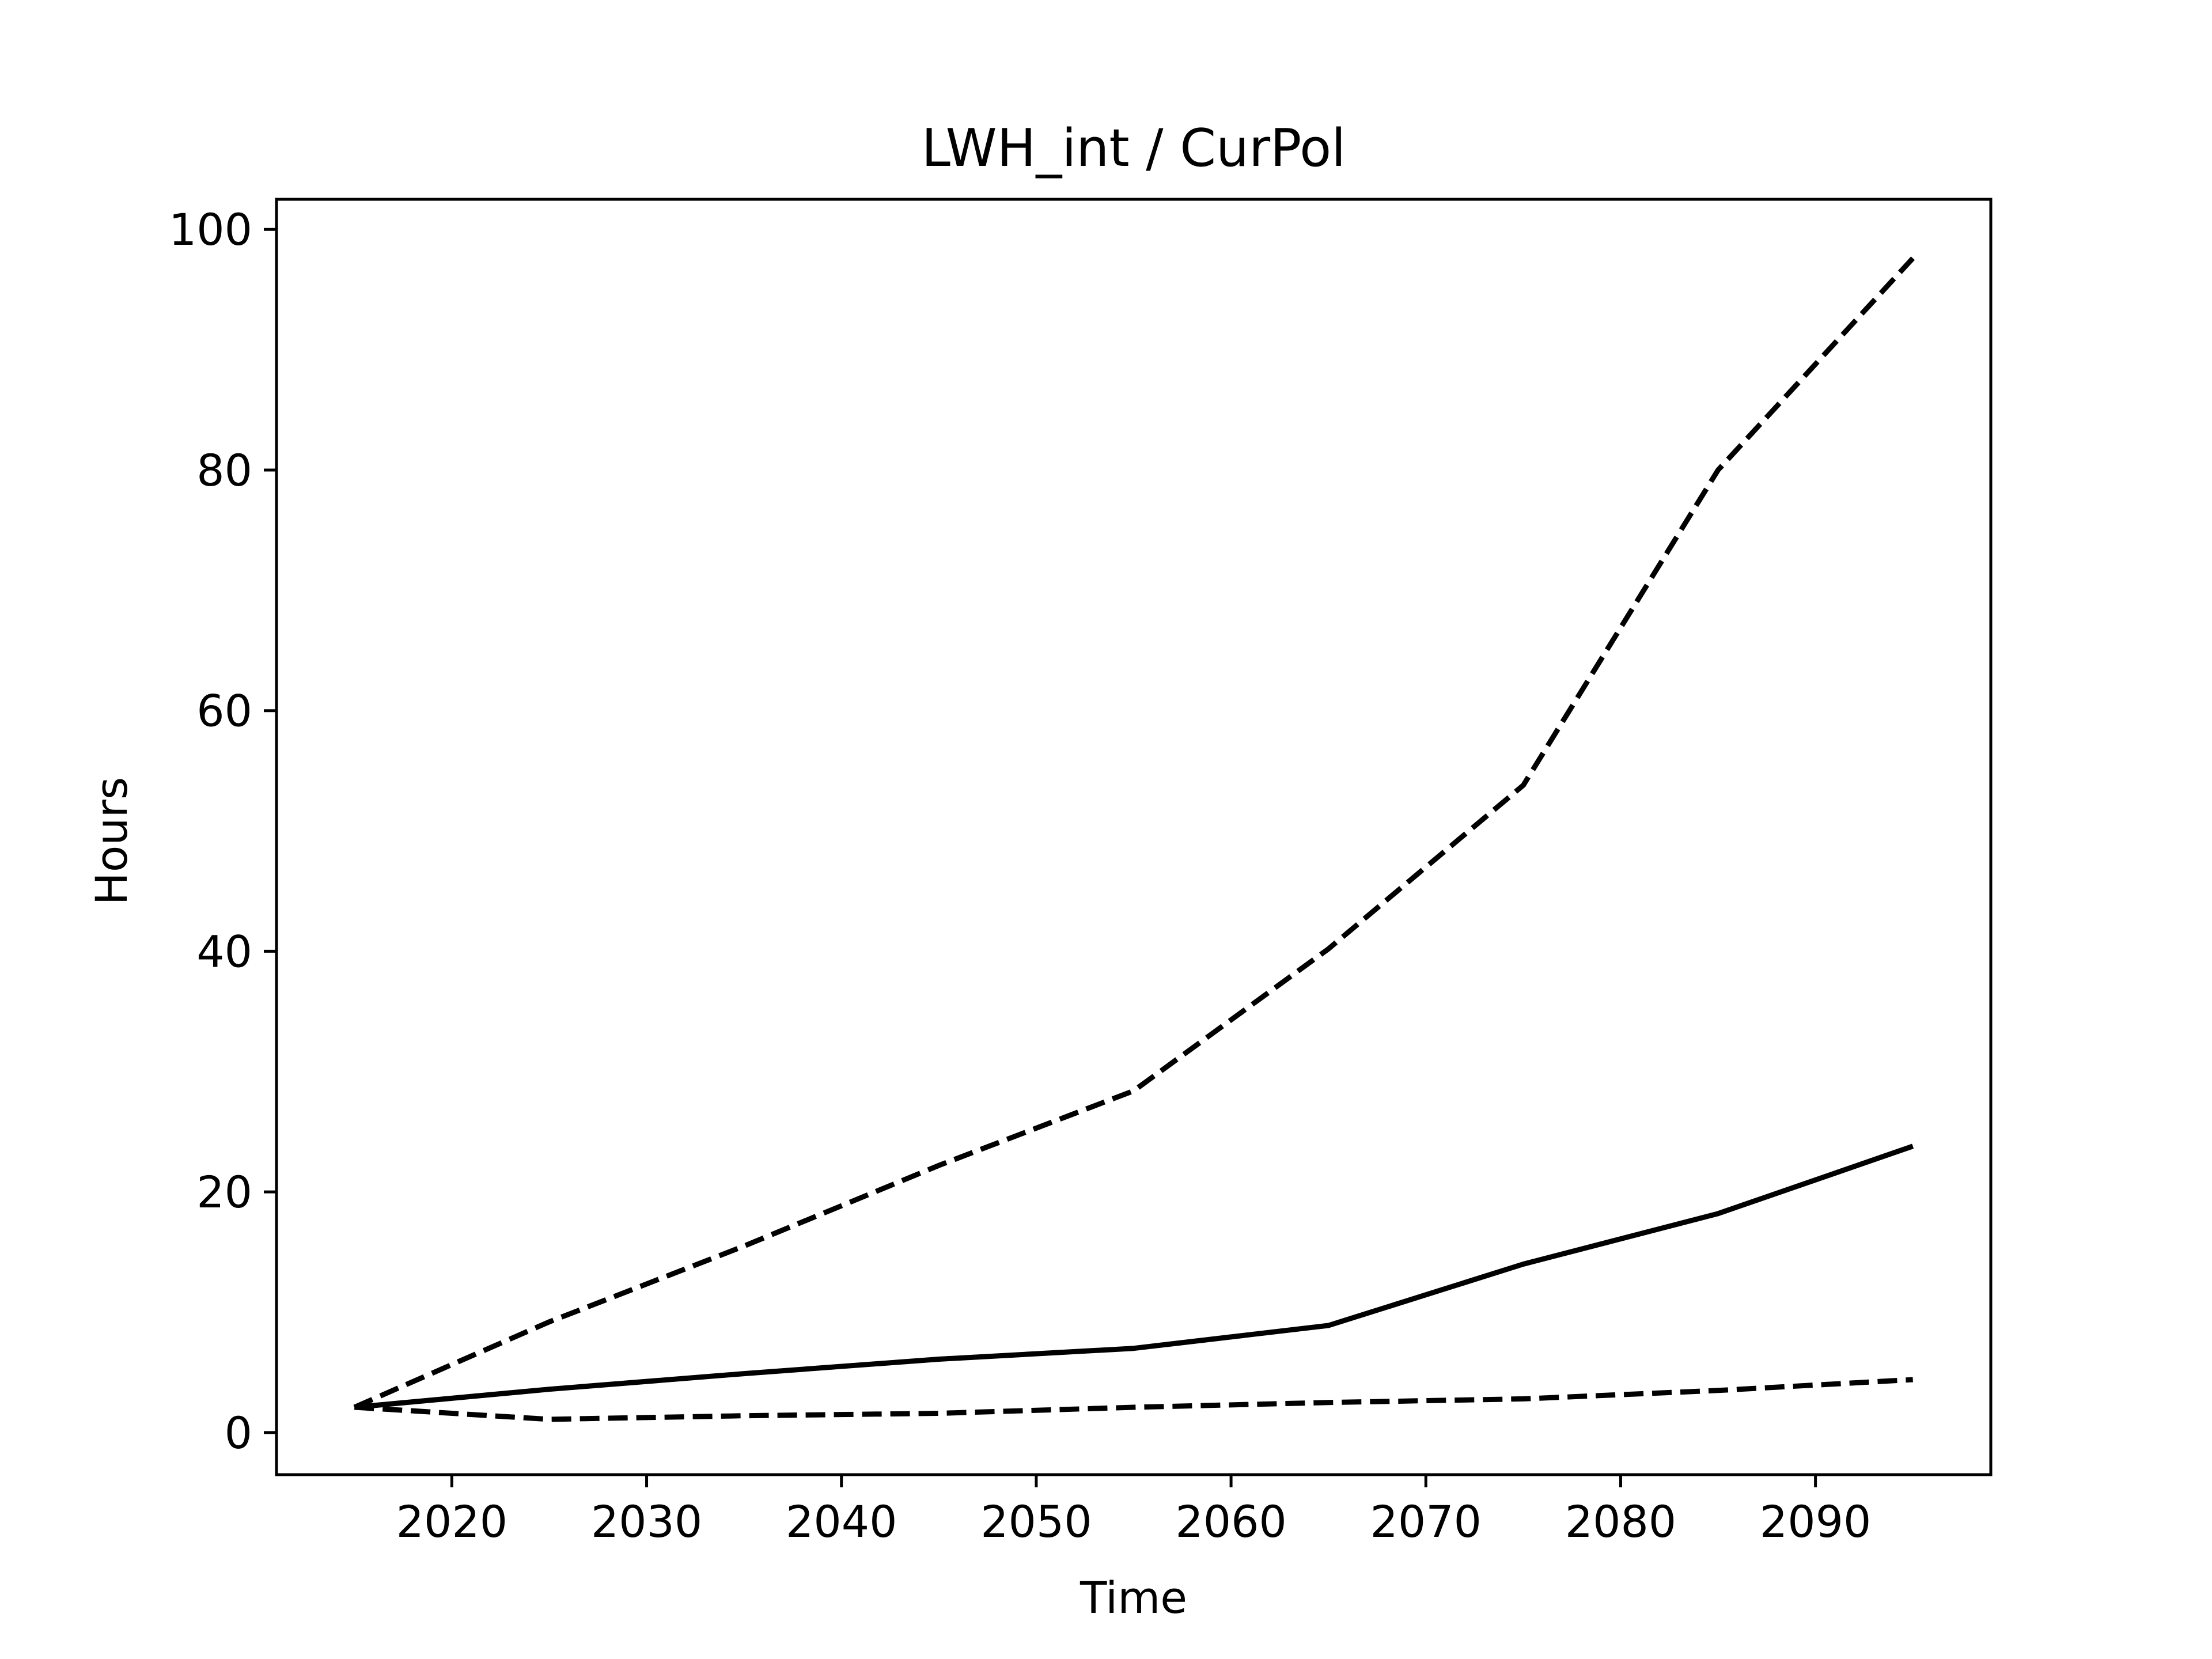  Describe the element at coordinates (224, 470) in the screenshot. I see `y-tick-label: 80` at that location.